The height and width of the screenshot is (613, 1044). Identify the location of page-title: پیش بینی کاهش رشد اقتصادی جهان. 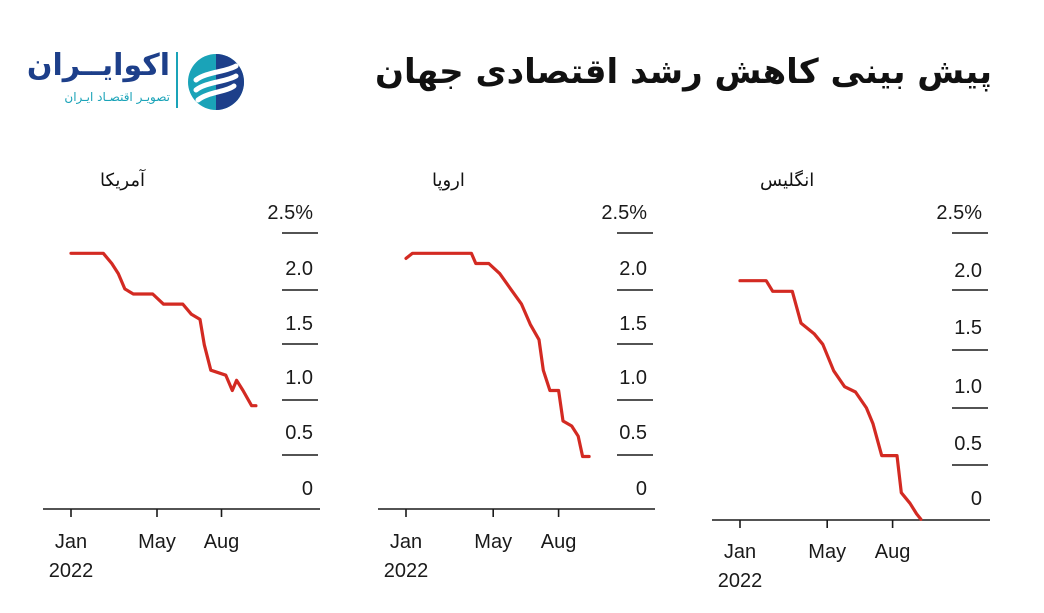
(683, 72).